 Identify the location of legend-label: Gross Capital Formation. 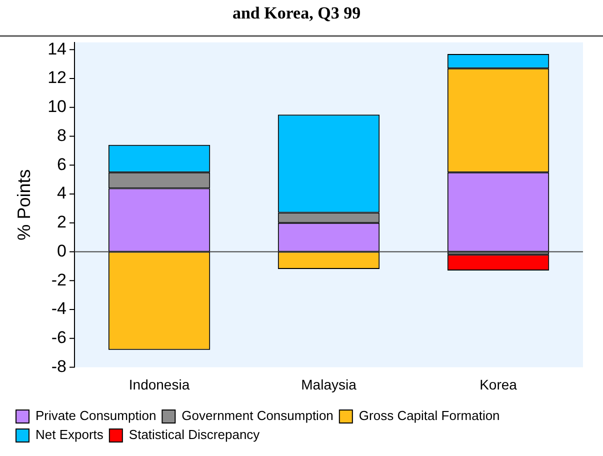
(429, 416).